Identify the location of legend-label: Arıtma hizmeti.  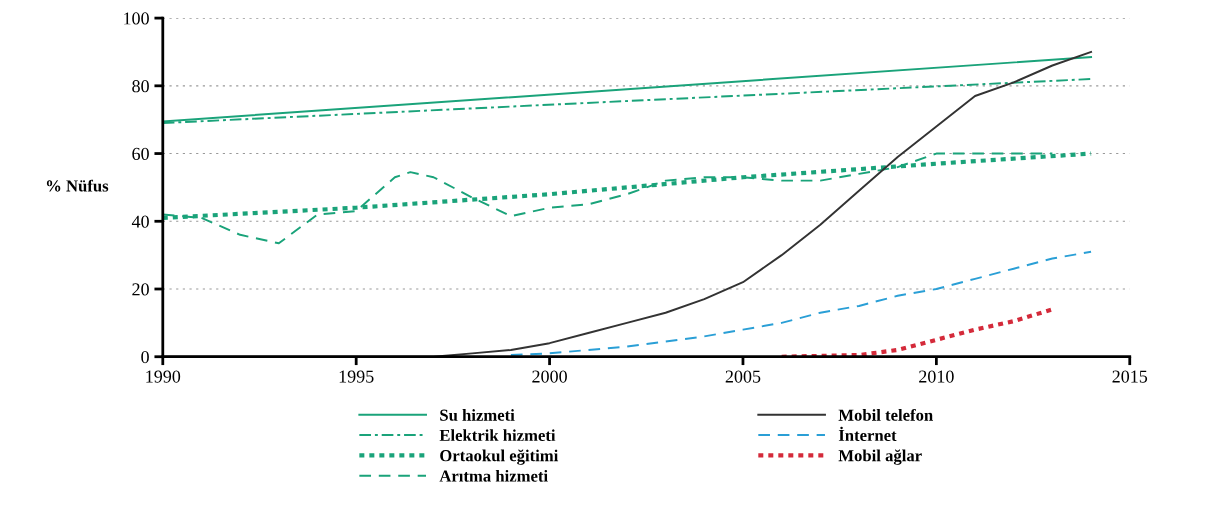
(493, 475).